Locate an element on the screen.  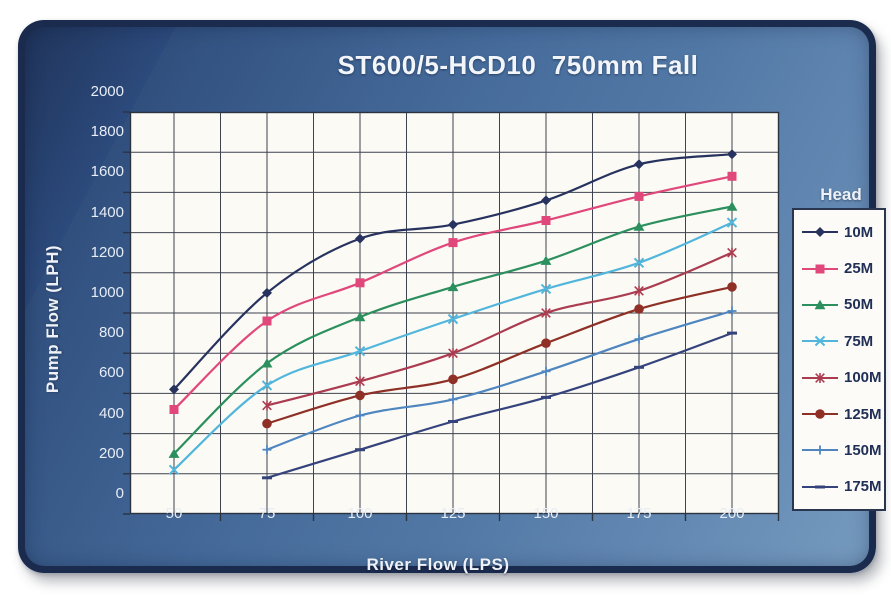
legend-label: 175M is located at coordinates (863, 487).